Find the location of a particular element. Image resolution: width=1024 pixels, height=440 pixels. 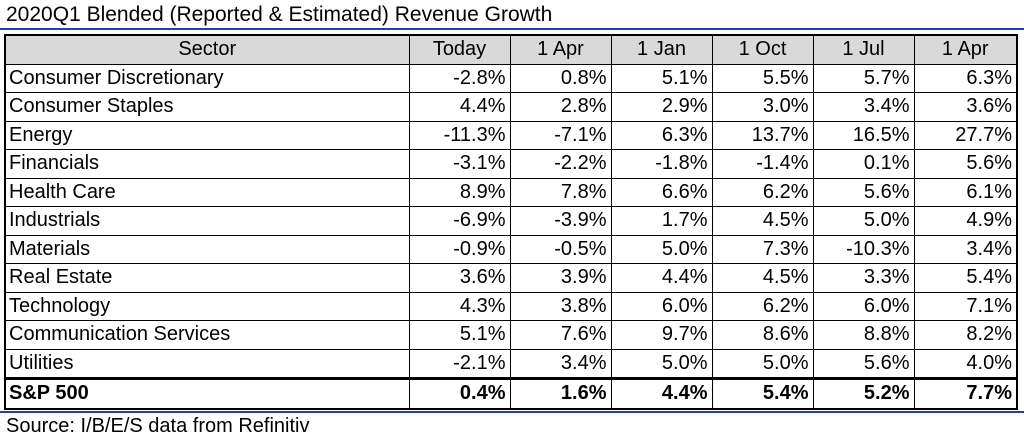

value-cell: -11.3% is located at coordinates (459, 135).